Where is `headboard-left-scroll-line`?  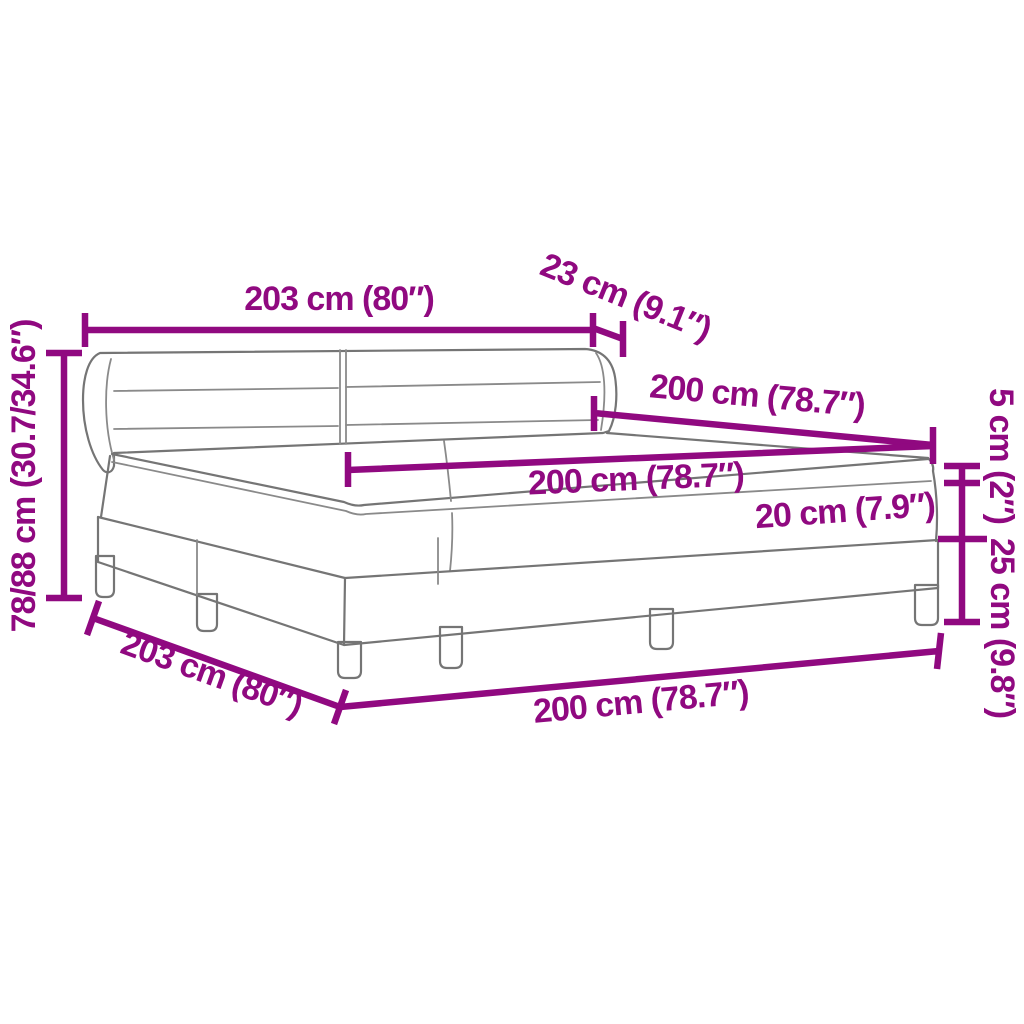 headboard-left-scroll-line is located at coordinates (110, 409).